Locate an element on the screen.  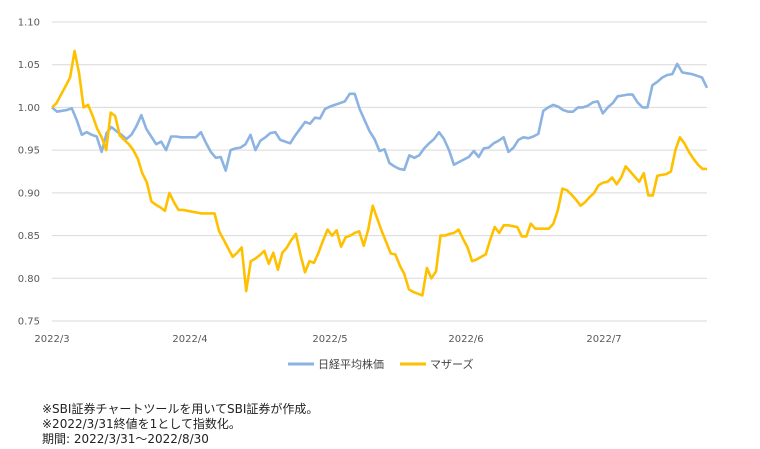
x-tick-label: 2022/4 is located at coordinates (189, 339).